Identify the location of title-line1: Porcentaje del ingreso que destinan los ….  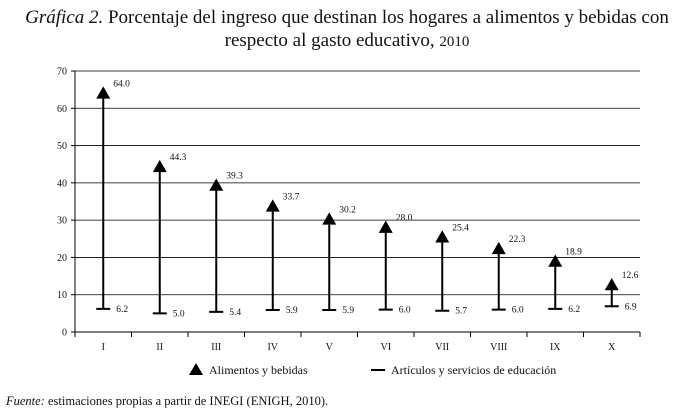
(388, 17).